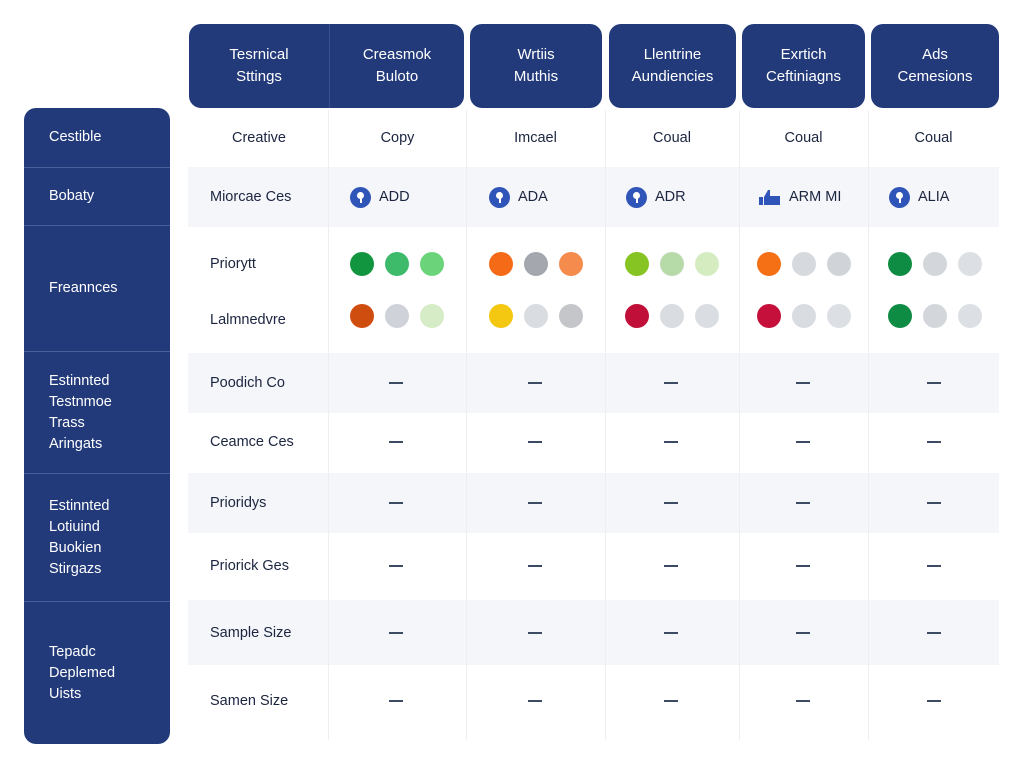  Describe the element at coordinates (259, 76) in the screenshot. I see `column-header-line: Sttings` at that location.